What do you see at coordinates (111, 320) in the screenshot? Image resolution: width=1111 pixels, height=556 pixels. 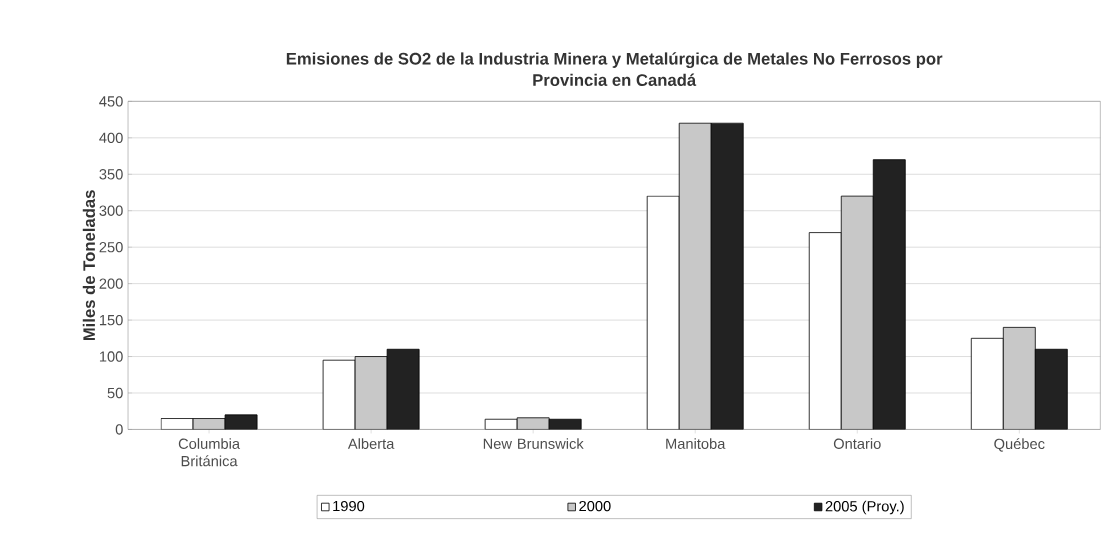 I see `y-tick-label: 150` at bounding box center [111, 320].